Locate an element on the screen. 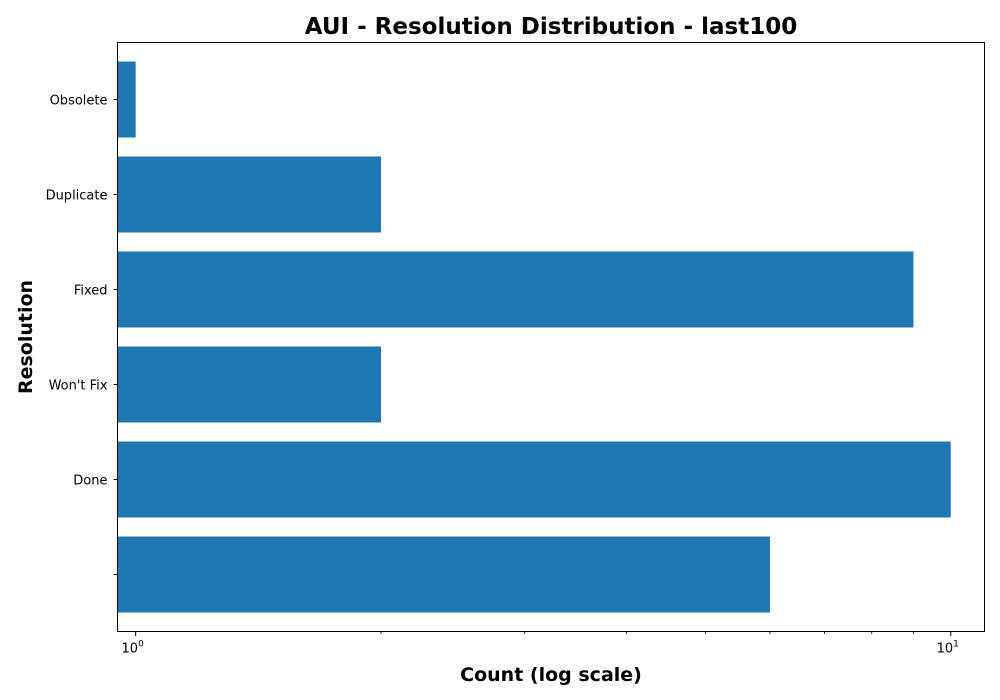  x-tick-exponent: 1 is located at coordinates (956, 645).